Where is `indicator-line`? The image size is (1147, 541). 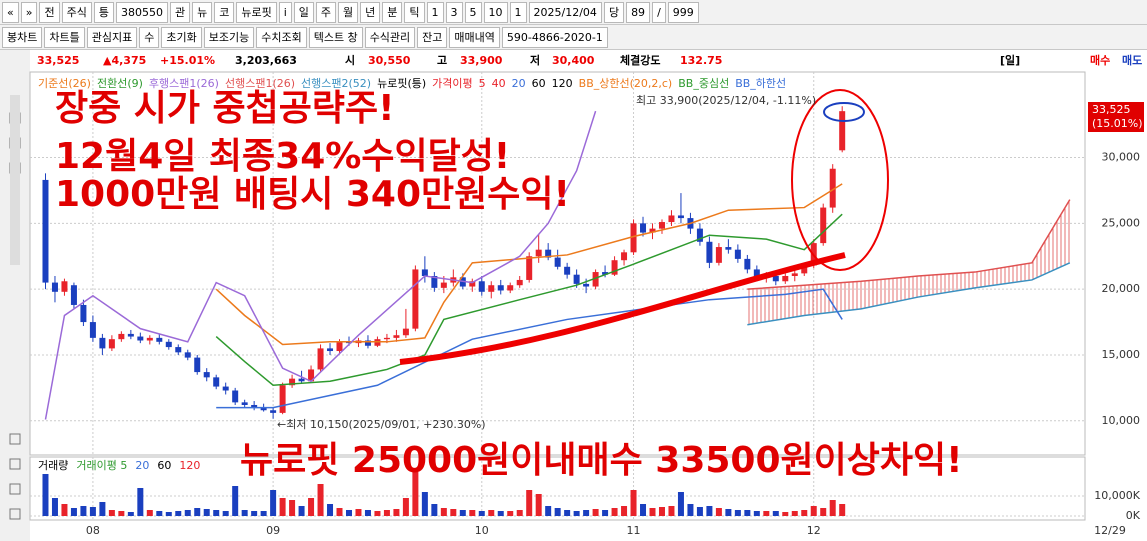 indicator-line is located at coordinates (909, 294).